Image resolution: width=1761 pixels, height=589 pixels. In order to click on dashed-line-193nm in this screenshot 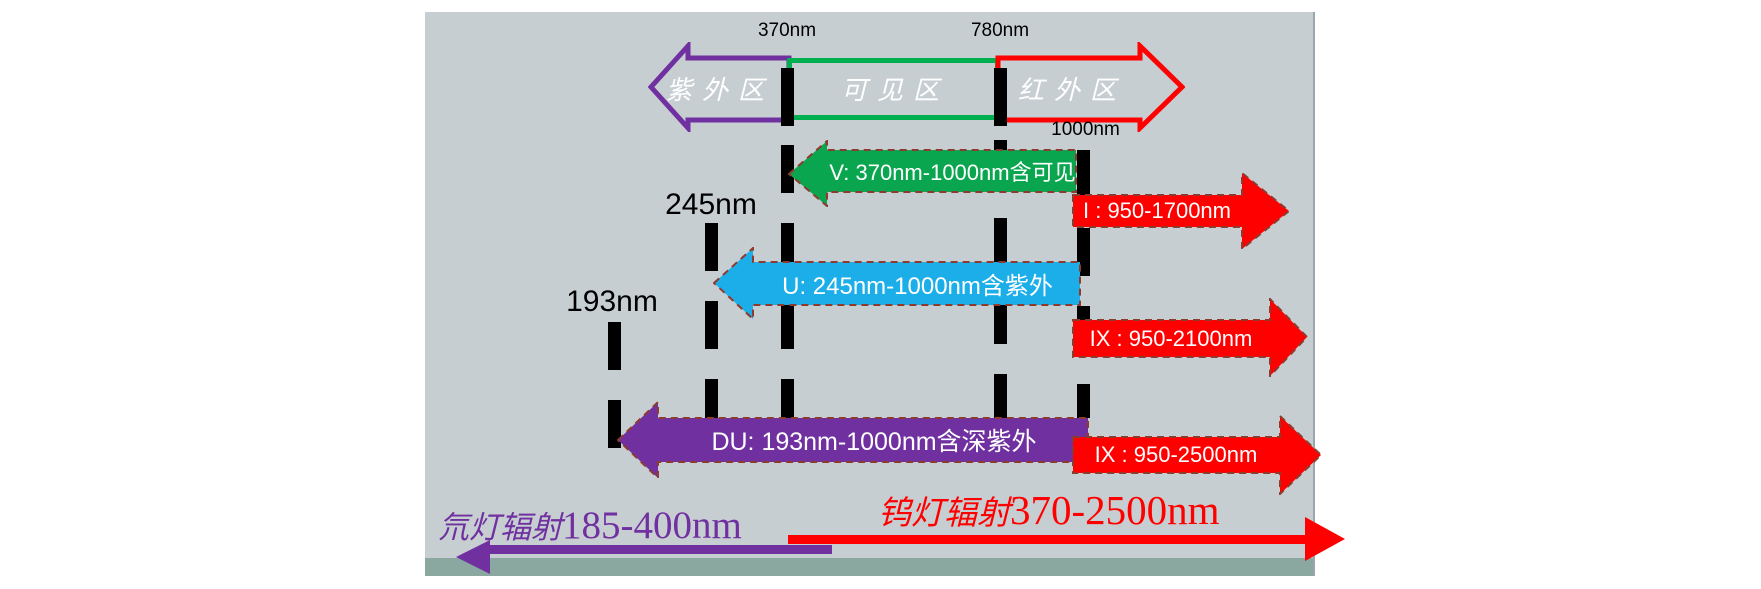, I will do `click(614, 387)`.